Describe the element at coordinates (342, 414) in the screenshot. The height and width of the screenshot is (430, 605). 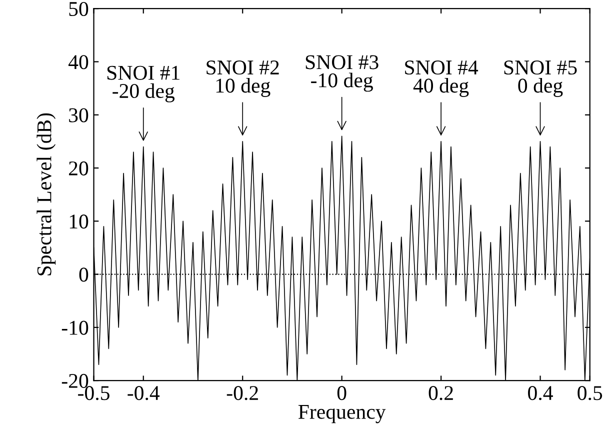
I see `x-axis-title: Frequency` at that location.